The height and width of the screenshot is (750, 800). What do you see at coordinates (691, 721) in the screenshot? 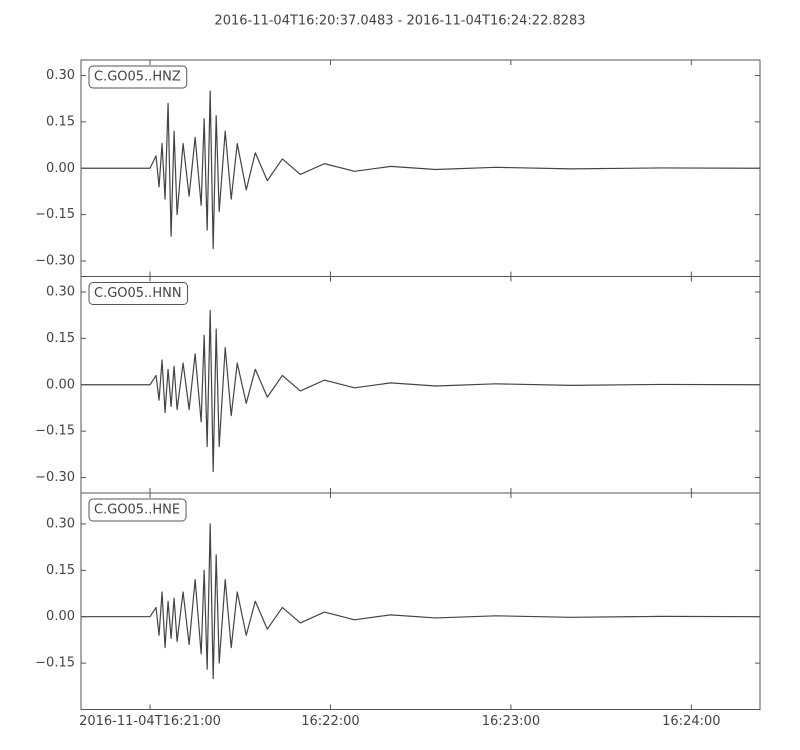
I see `x-tick-label: 16:24:00` at bounding box center [691, 721].